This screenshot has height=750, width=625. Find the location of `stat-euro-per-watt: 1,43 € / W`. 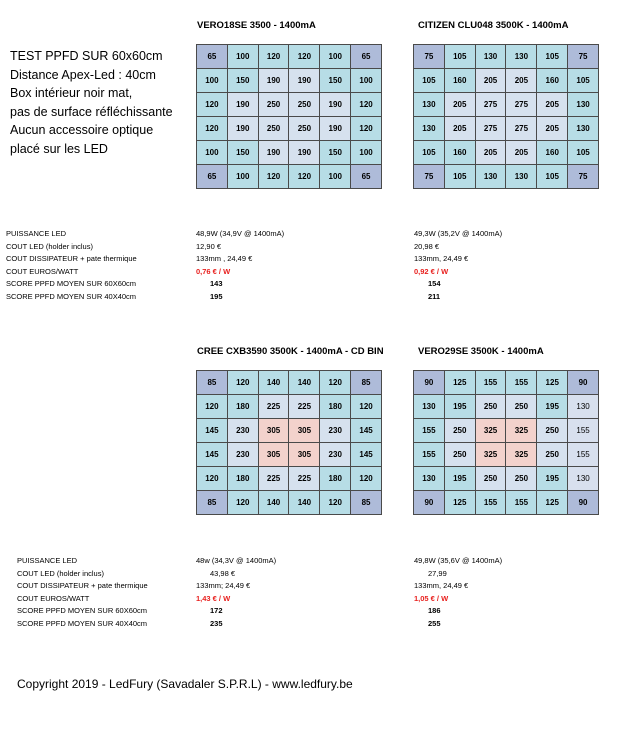

stat-euro-per-watt: 1,43 € / W is located at coordinates (213, 598).